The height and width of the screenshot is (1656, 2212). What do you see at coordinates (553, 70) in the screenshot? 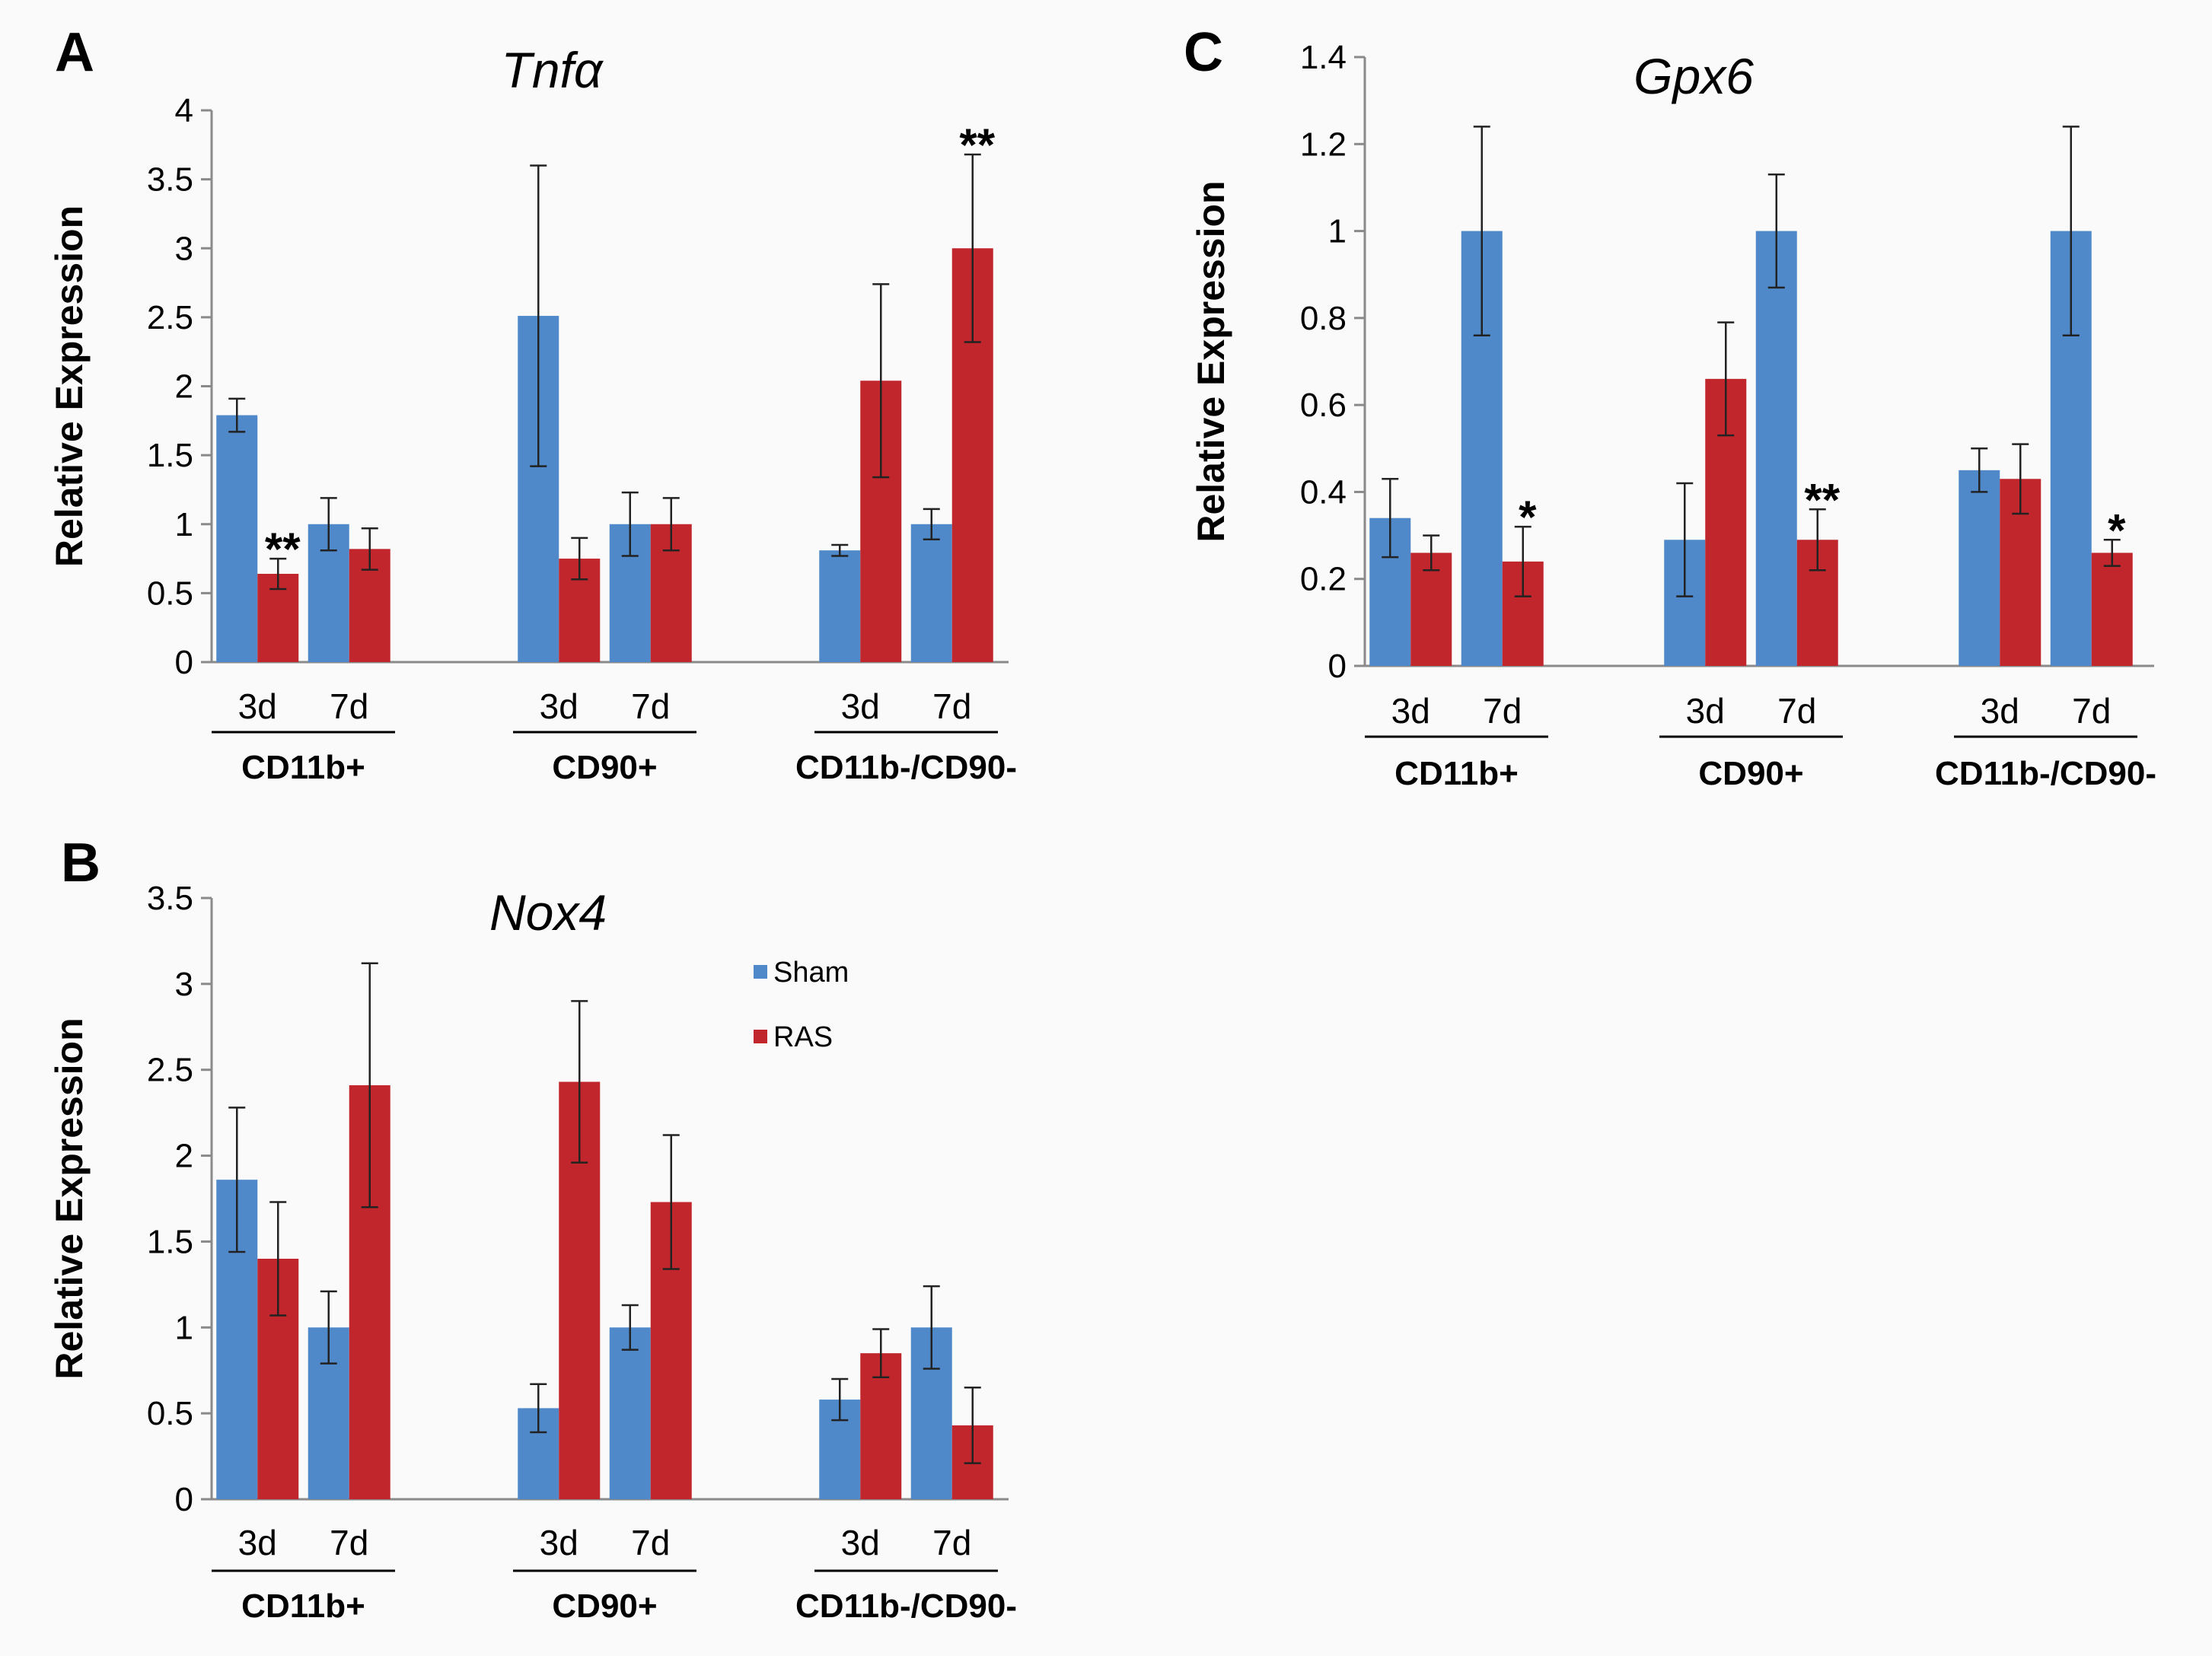
I see `chart-title: Tnfα` at bounding box center [553, 70].